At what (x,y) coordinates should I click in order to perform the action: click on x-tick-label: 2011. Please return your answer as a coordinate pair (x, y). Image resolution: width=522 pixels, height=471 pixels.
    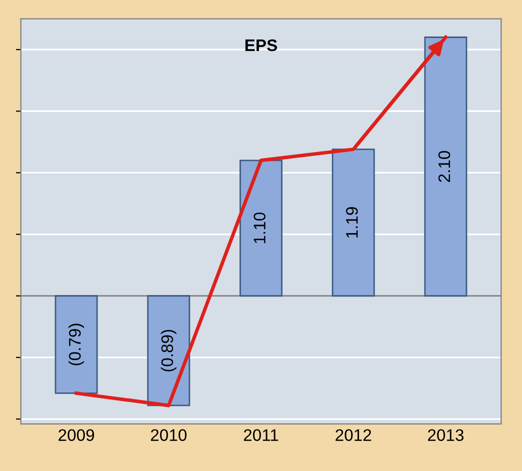
    Looking at the image, I should click on (261, 435).